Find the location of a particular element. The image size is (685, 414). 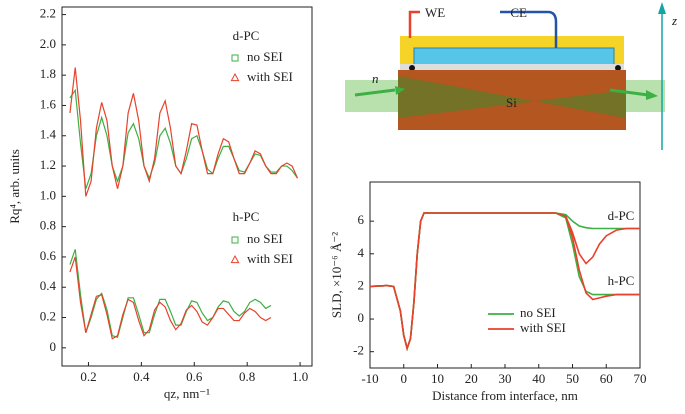

beam-path is located at coordinates (512, 97).